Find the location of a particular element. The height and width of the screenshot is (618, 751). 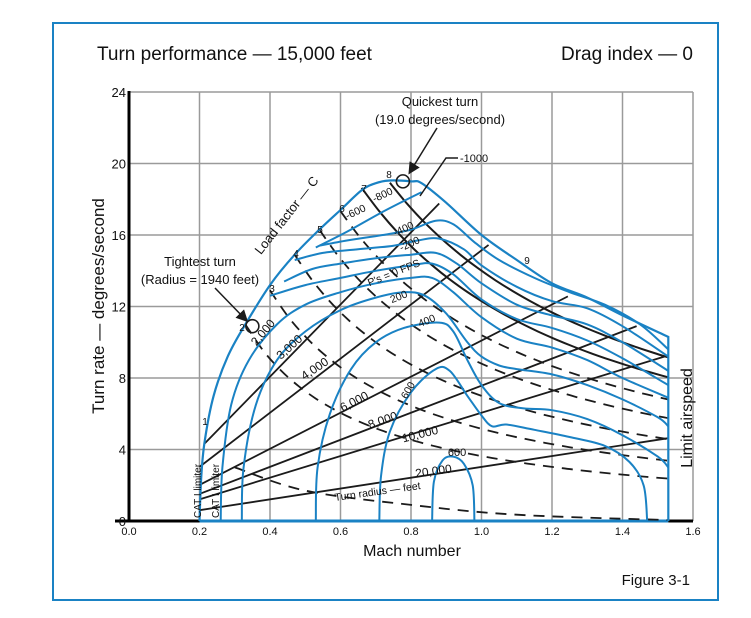

y-tick-label: 8 is located at coordinates (122, 378).